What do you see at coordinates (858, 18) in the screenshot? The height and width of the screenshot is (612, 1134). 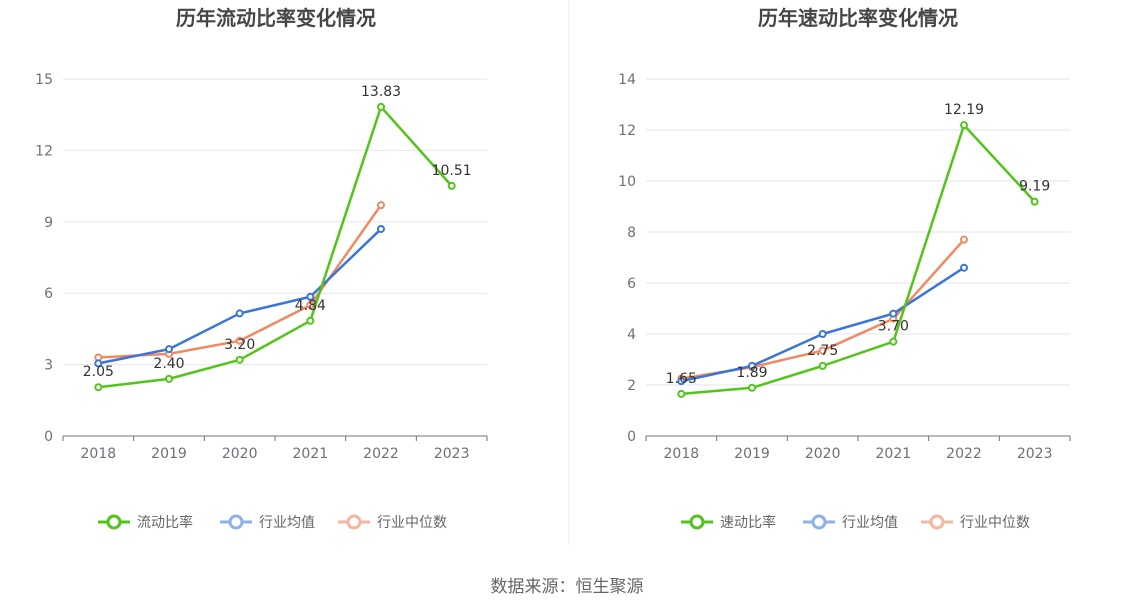 I see `chart-title: 历年速动比率变化情况` at bounding box center [858, 18].